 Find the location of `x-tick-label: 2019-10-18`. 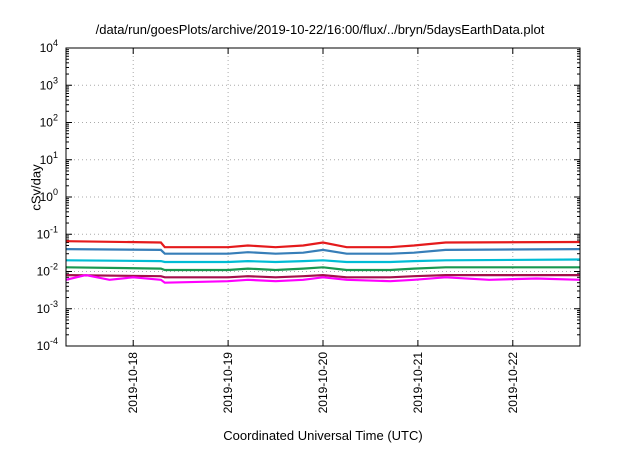

x-tick-label: 2019-10-18 is located at coordinates (133, 383).